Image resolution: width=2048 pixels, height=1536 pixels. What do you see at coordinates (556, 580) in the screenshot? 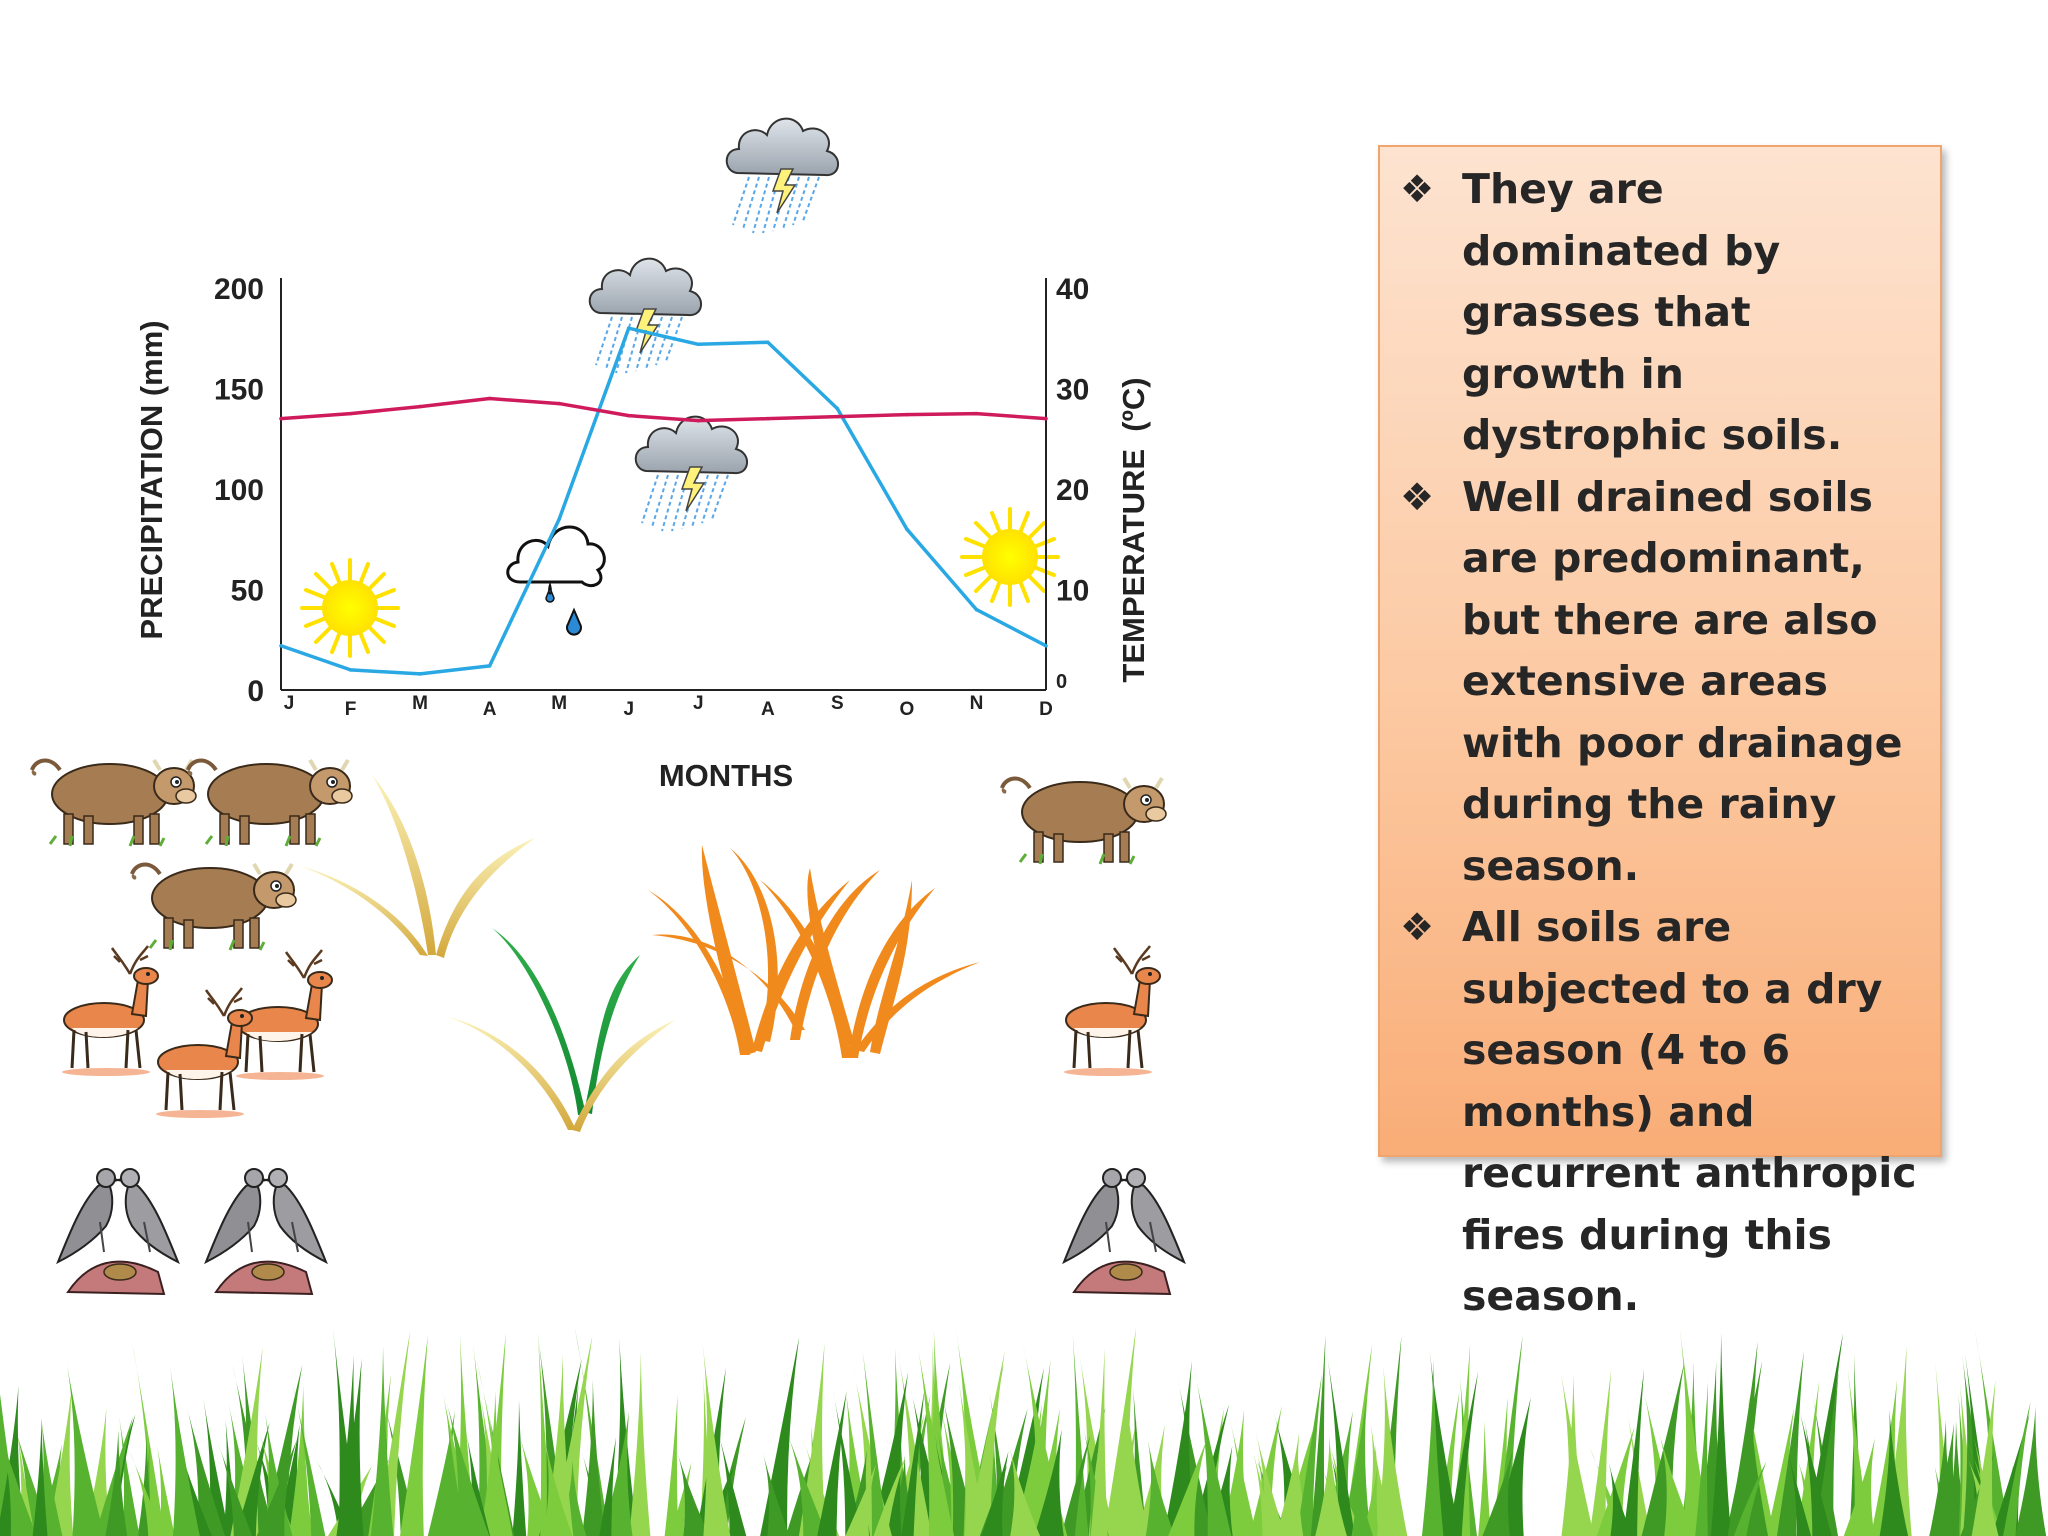
I see `cloud-rain-drops-icon` at bounding box center [556, 580].